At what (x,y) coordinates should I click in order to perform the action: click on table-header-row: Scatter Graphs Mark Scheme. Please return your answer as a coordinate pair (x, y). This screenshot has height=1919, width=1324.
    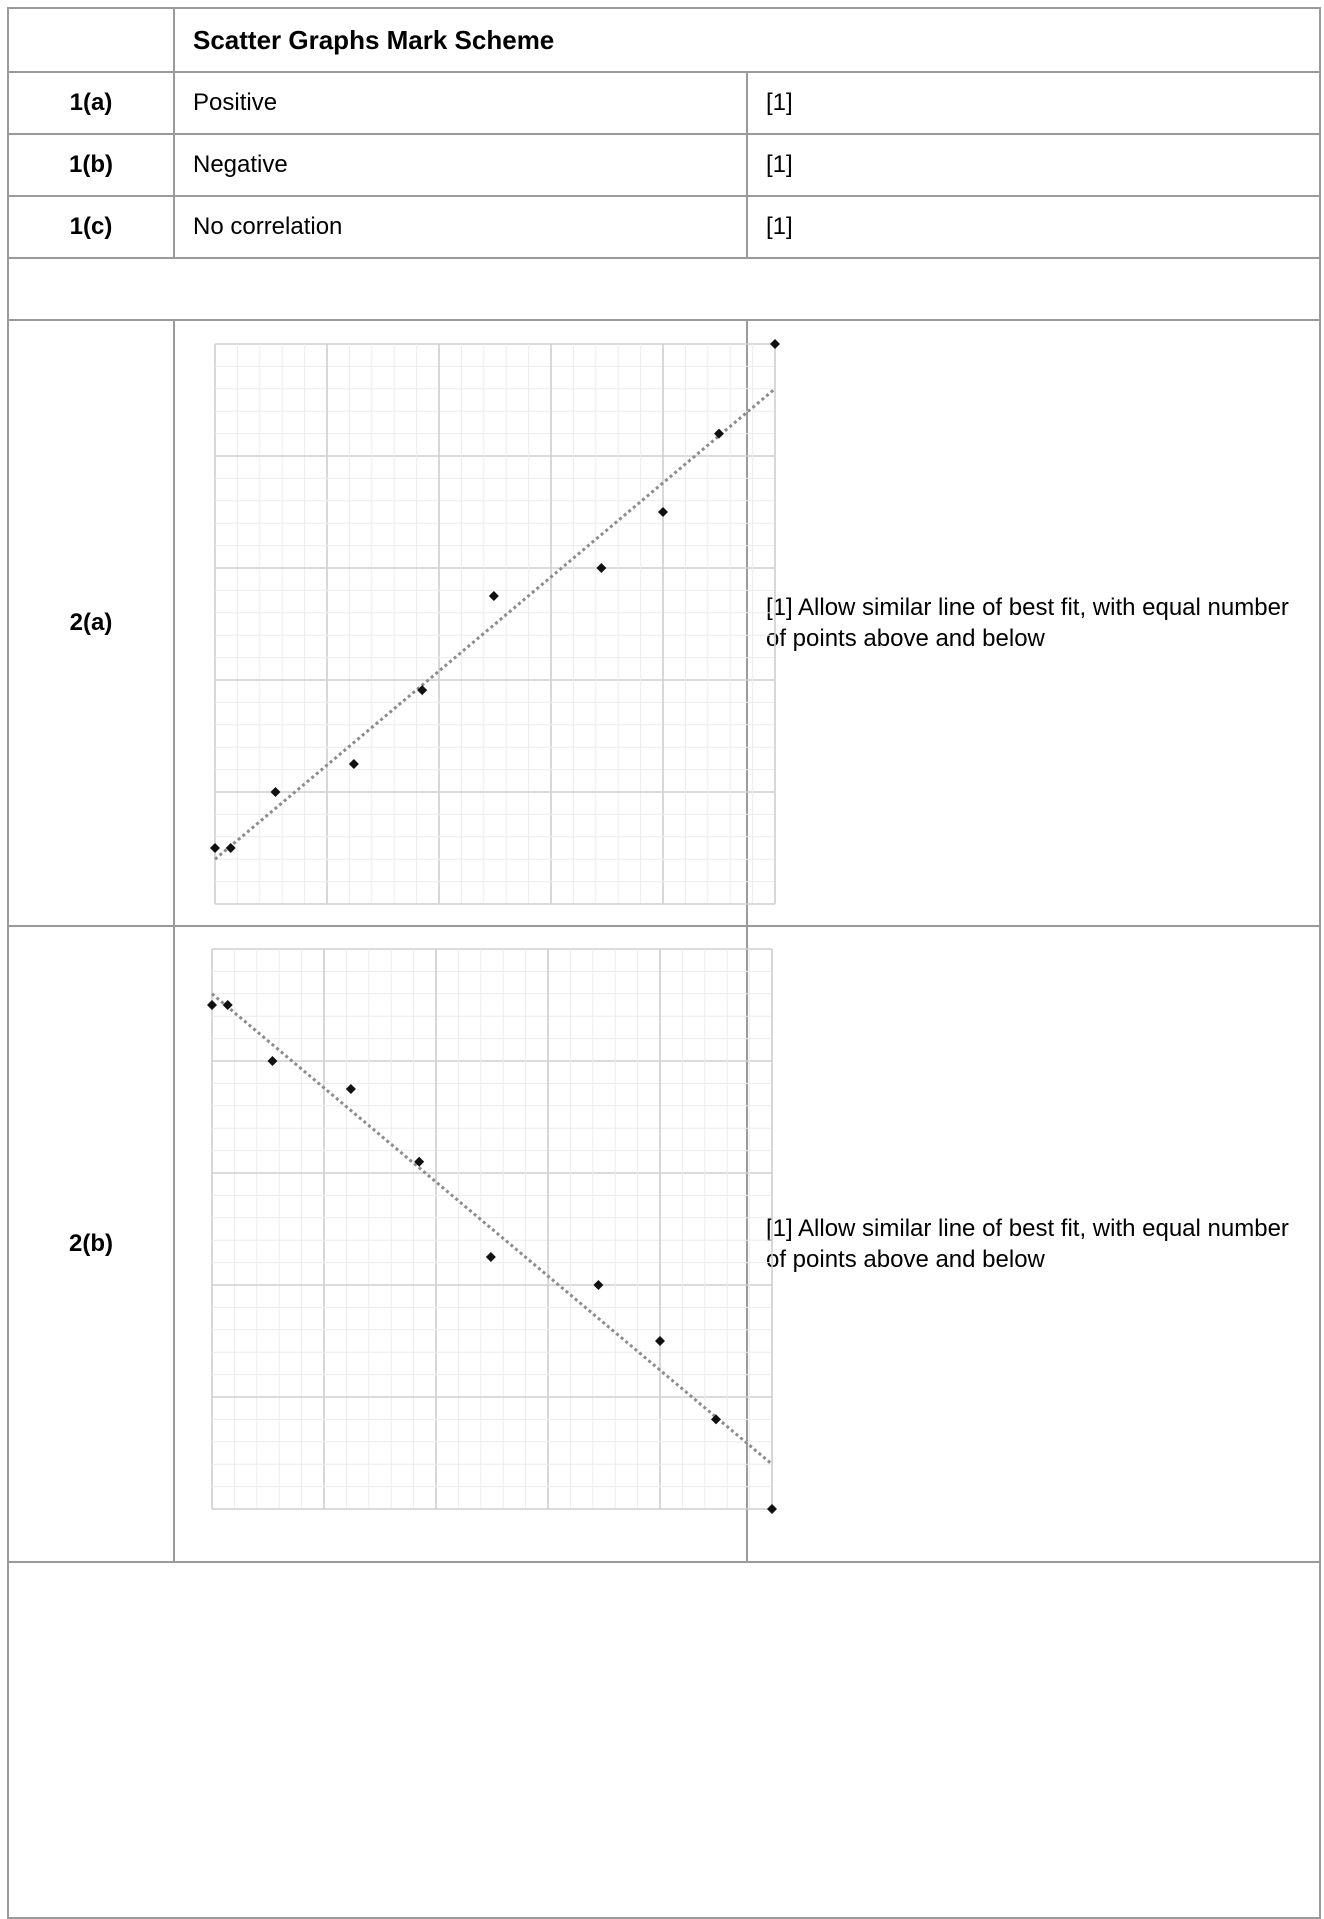
    Looking at the image, I should click on (664, 40).